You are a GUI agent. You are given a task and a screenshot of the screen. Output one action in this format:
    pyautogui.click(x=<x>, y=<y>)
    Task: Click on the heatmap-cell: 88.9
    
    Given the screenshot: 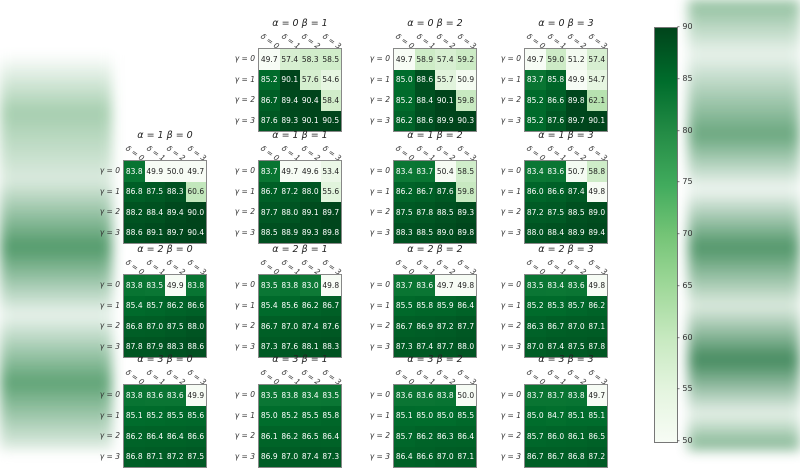 What is the action you would take?
    pyautogui.click(x=576, y=232)
    